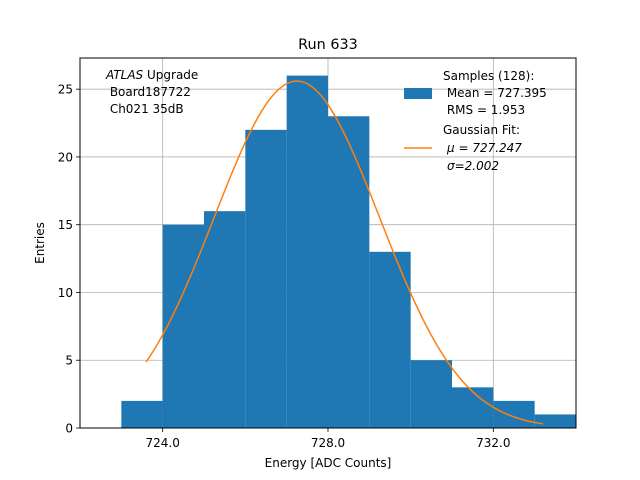  I want to click on x-tick-label: 728.0, so click(328, 443).